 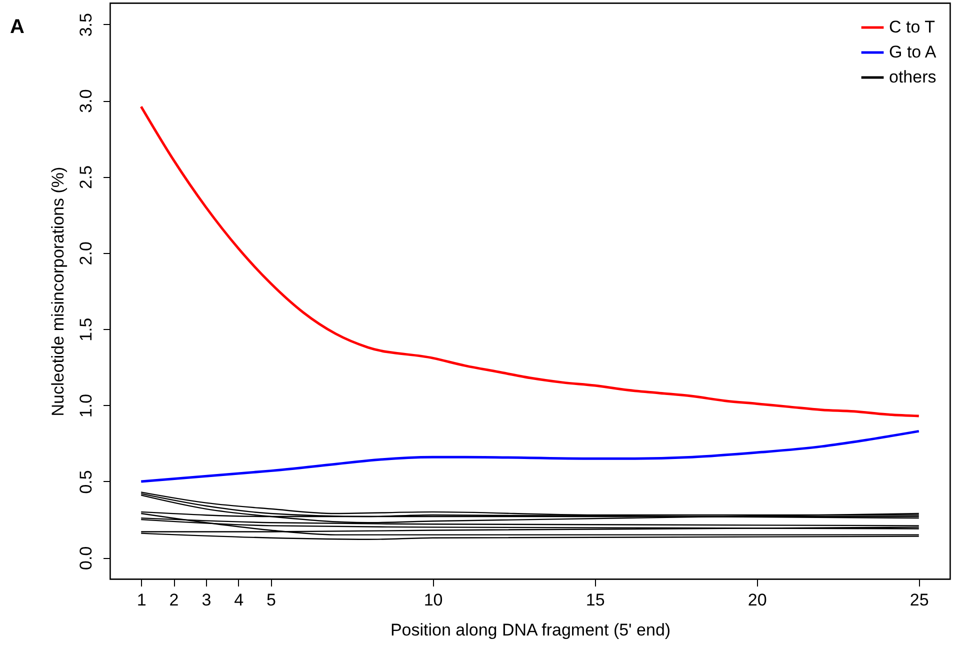 I want to click on x-tick-label: 4, so click(x=239, y=600).